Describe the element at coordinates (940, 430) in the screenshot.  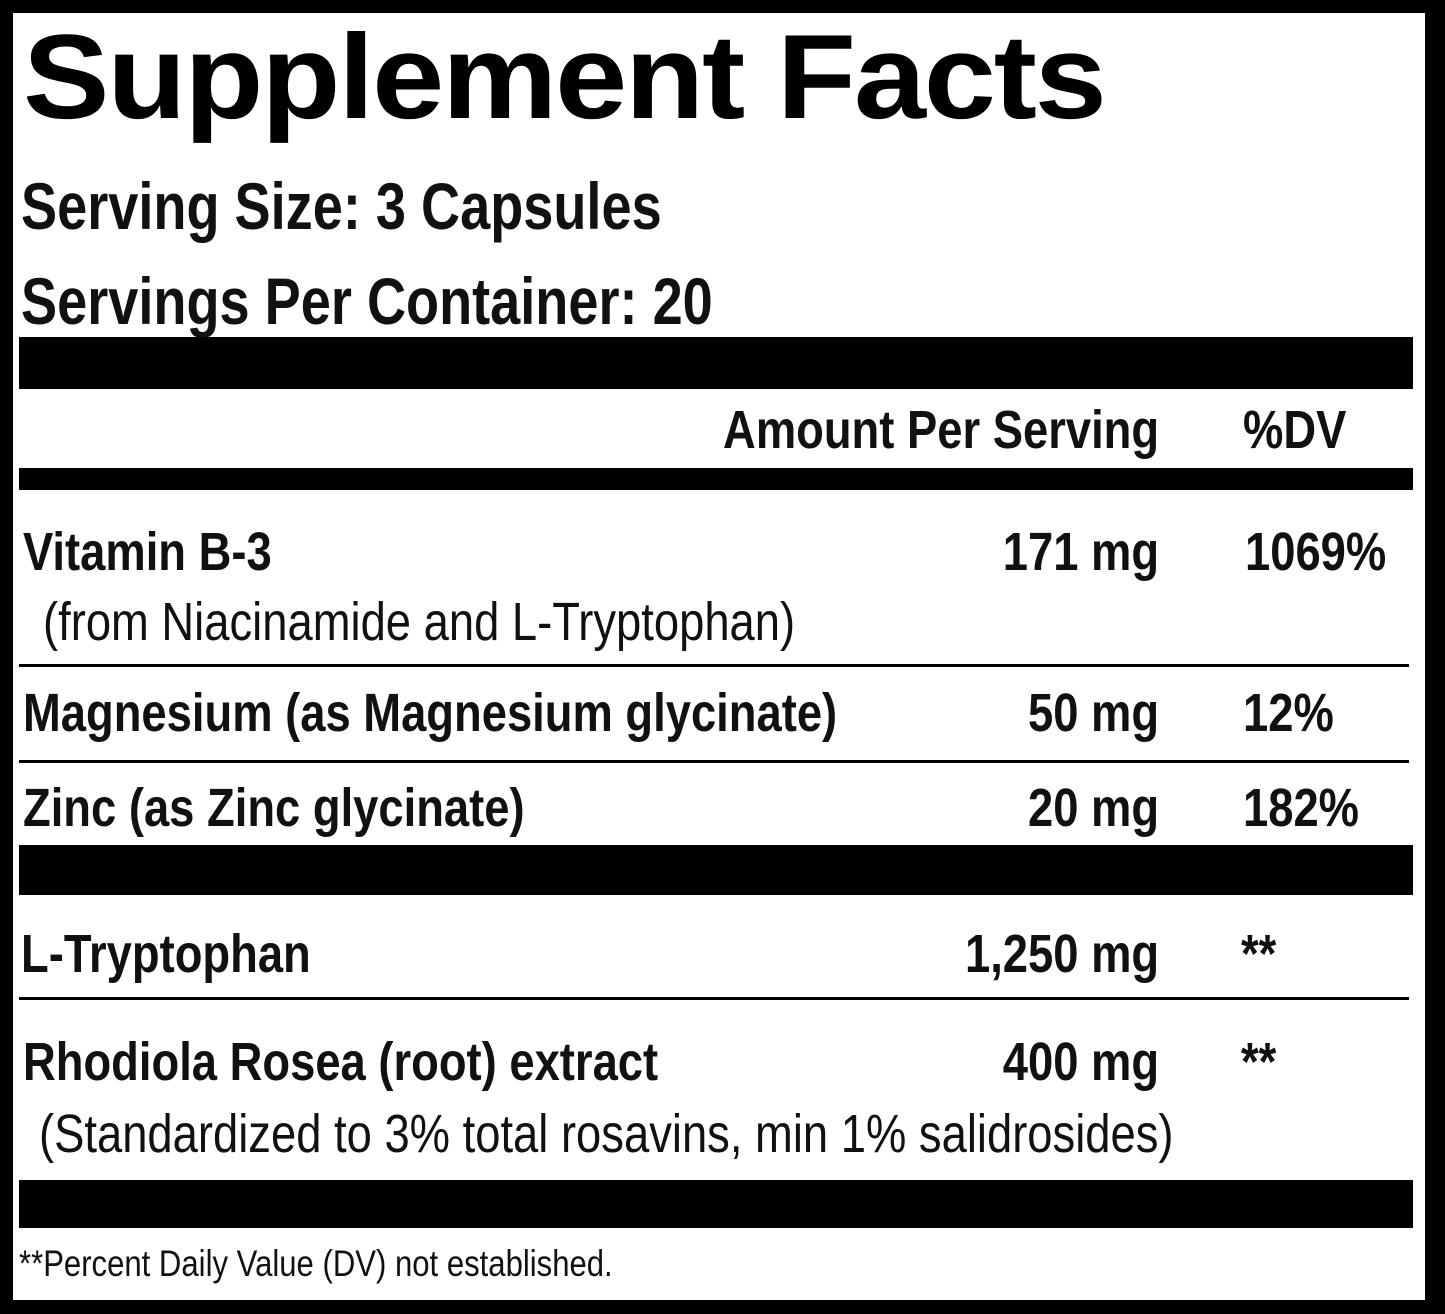
I see `header-amount: Amount Per Serving` at that location.